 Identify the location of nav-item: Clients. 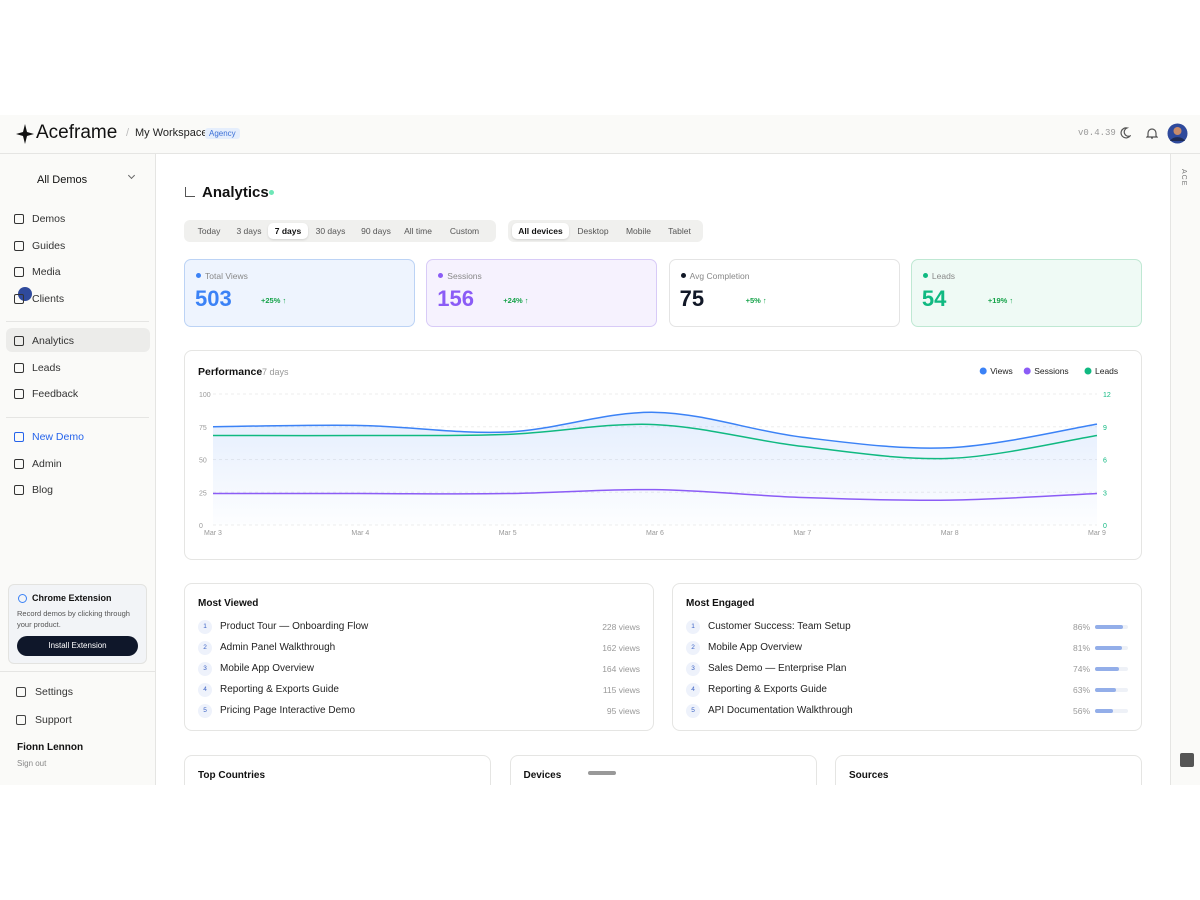
(48, 298).